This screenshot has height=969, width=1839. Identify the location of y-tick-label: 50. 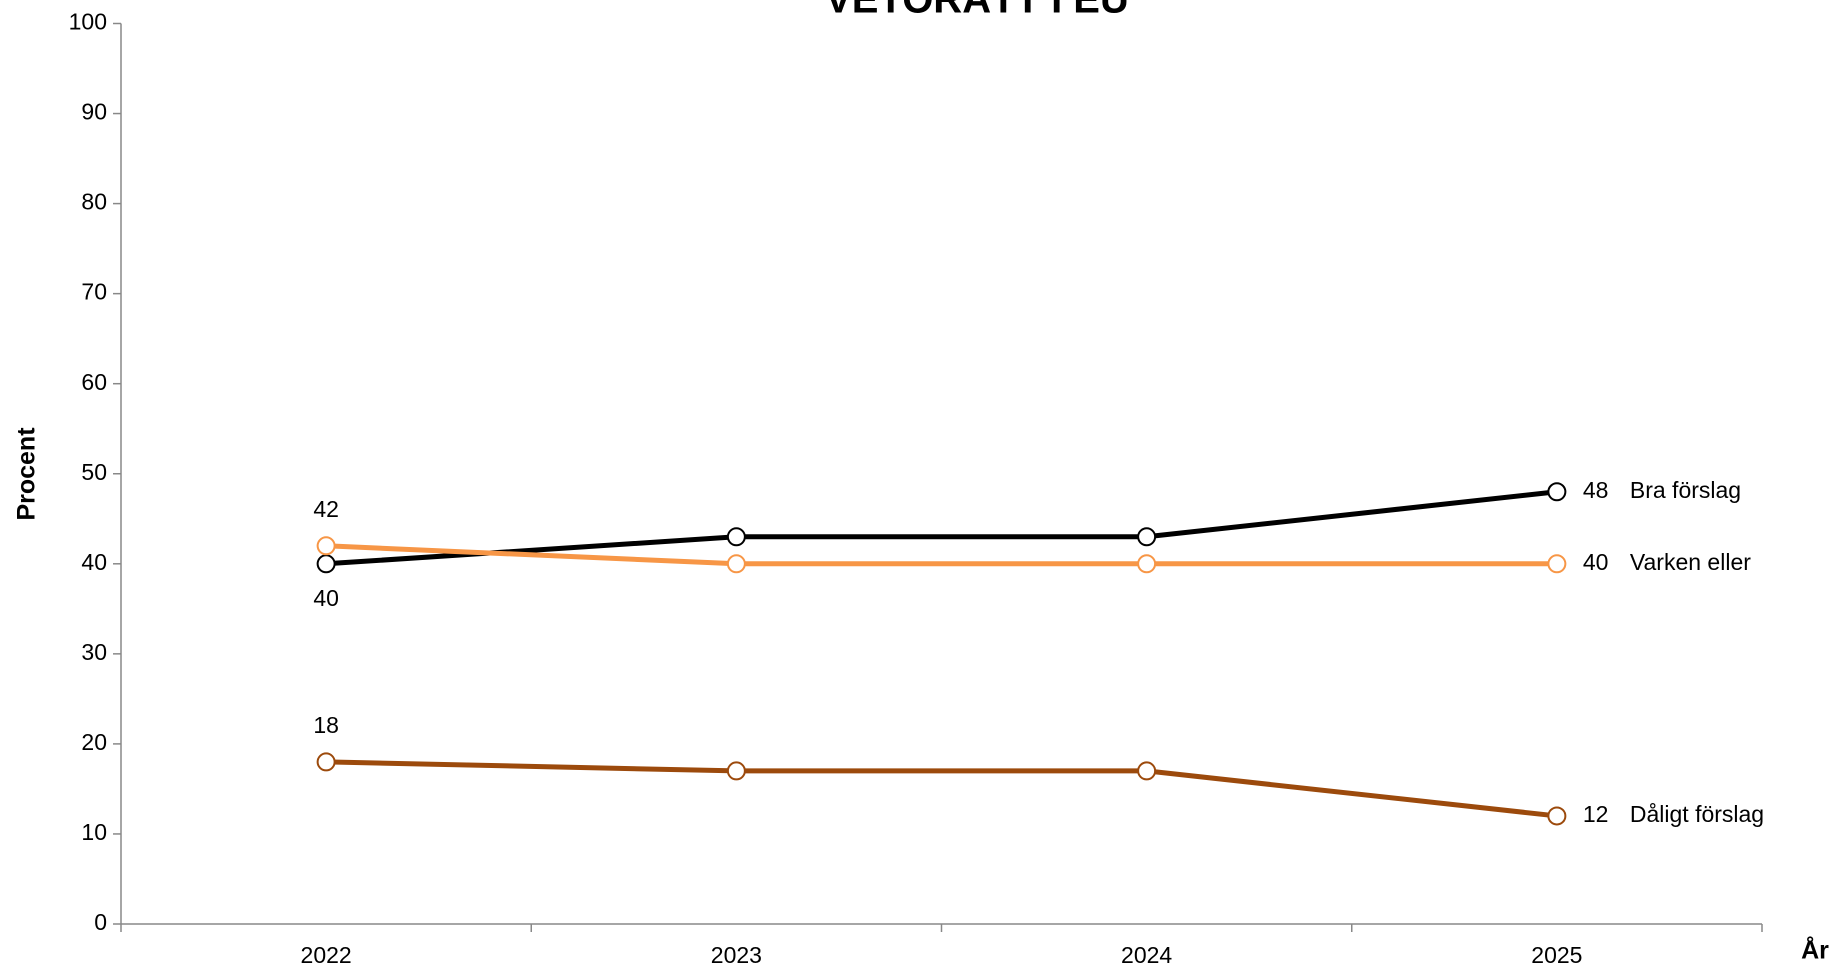
(94, 472).